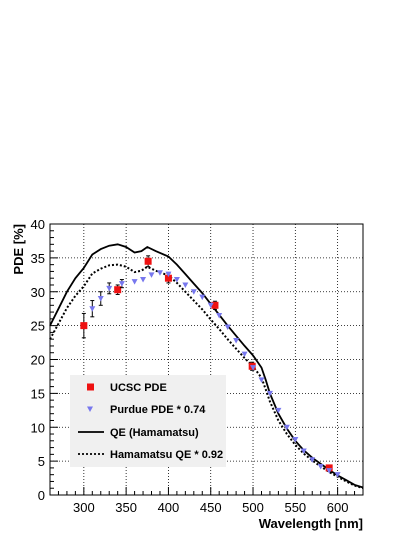 The width and height of the screenshot is (415, 537). I want to click on x-tick-label: 450, so click(211, 507).